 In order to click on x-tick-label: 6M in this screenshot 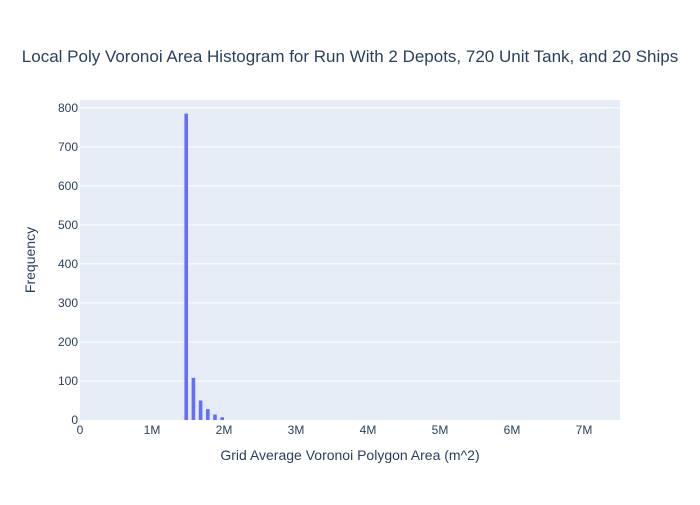, I will do `click(512, 430)`.